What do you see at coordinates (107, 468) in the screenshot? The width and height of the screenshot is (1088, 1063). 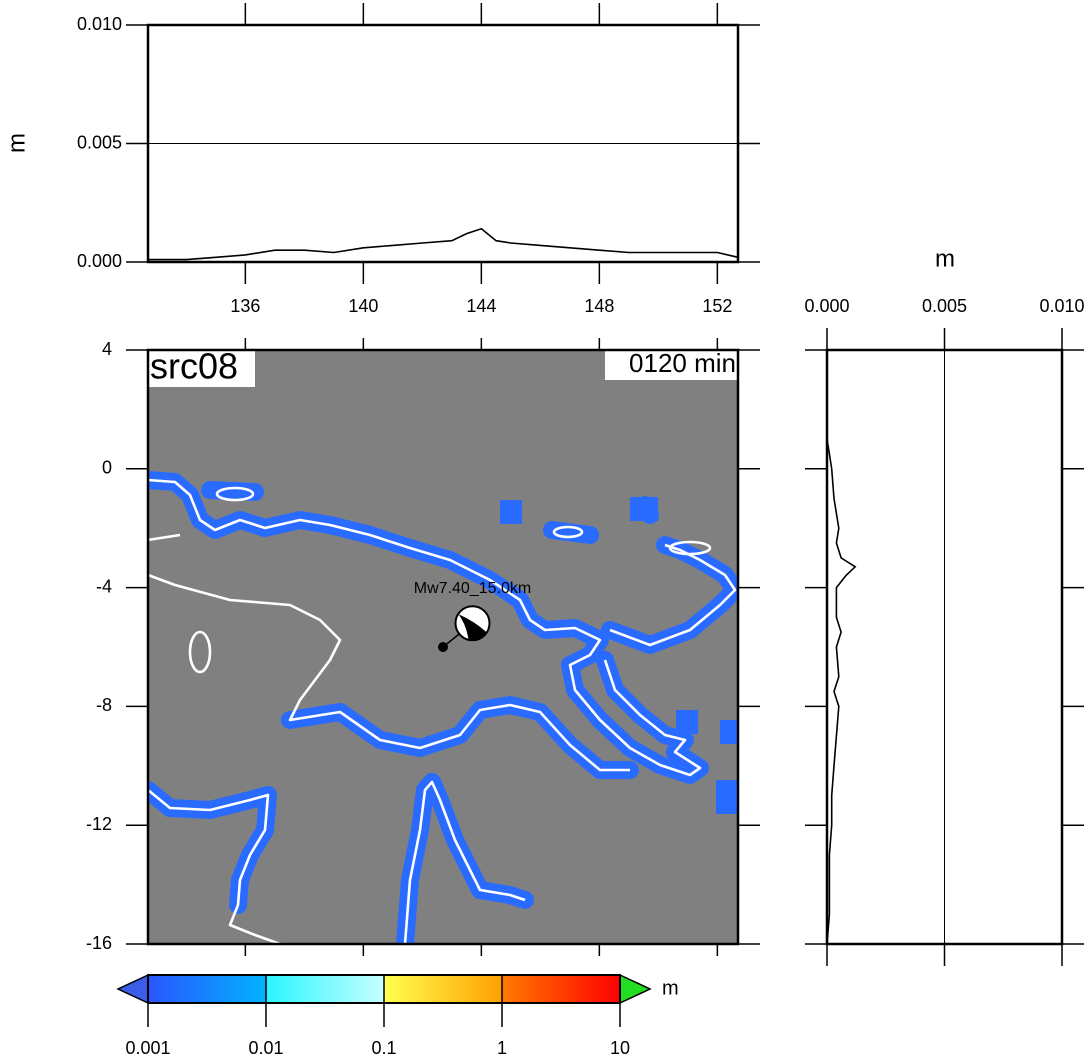 I see `y-tick-label: 0` at bounding box center [107, 468].